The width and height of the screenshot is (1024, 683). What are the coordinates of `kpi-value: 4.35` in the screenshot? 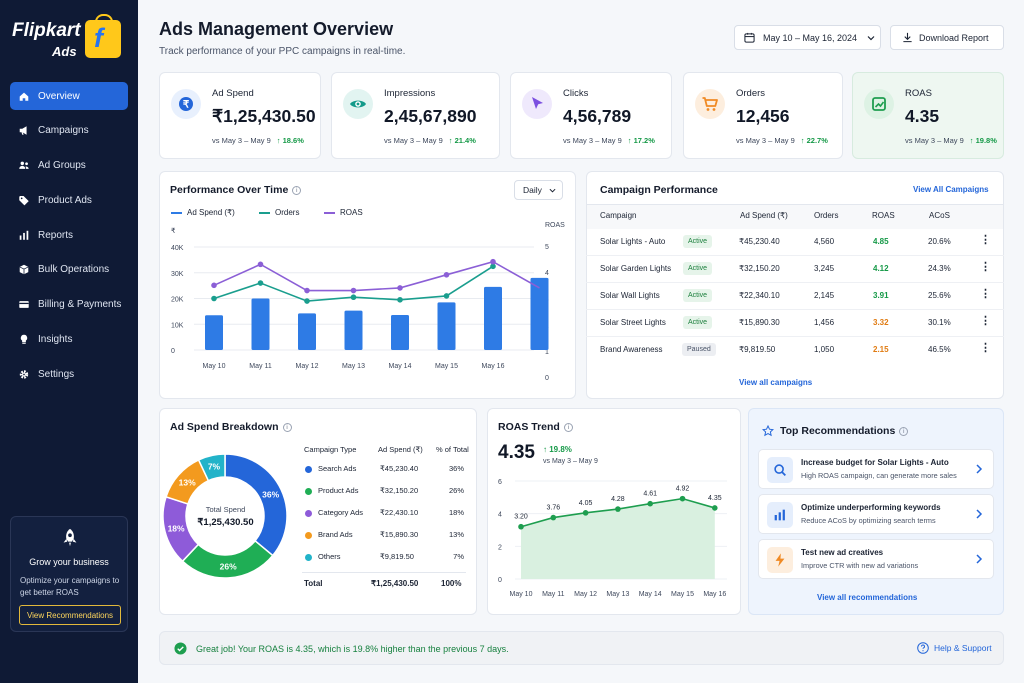 It's located at (922, 116).